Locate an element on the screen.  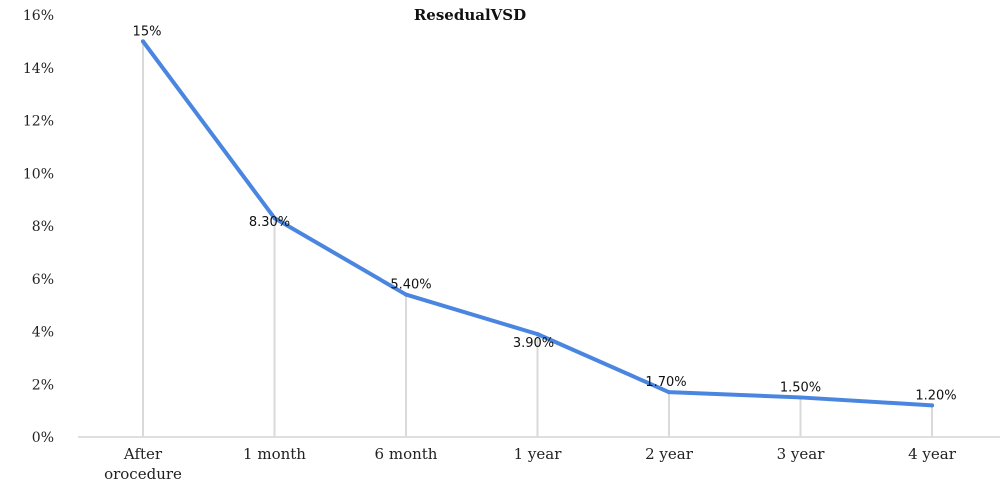
chart-title: ResedualVSD is located at coordinates (470, 15).